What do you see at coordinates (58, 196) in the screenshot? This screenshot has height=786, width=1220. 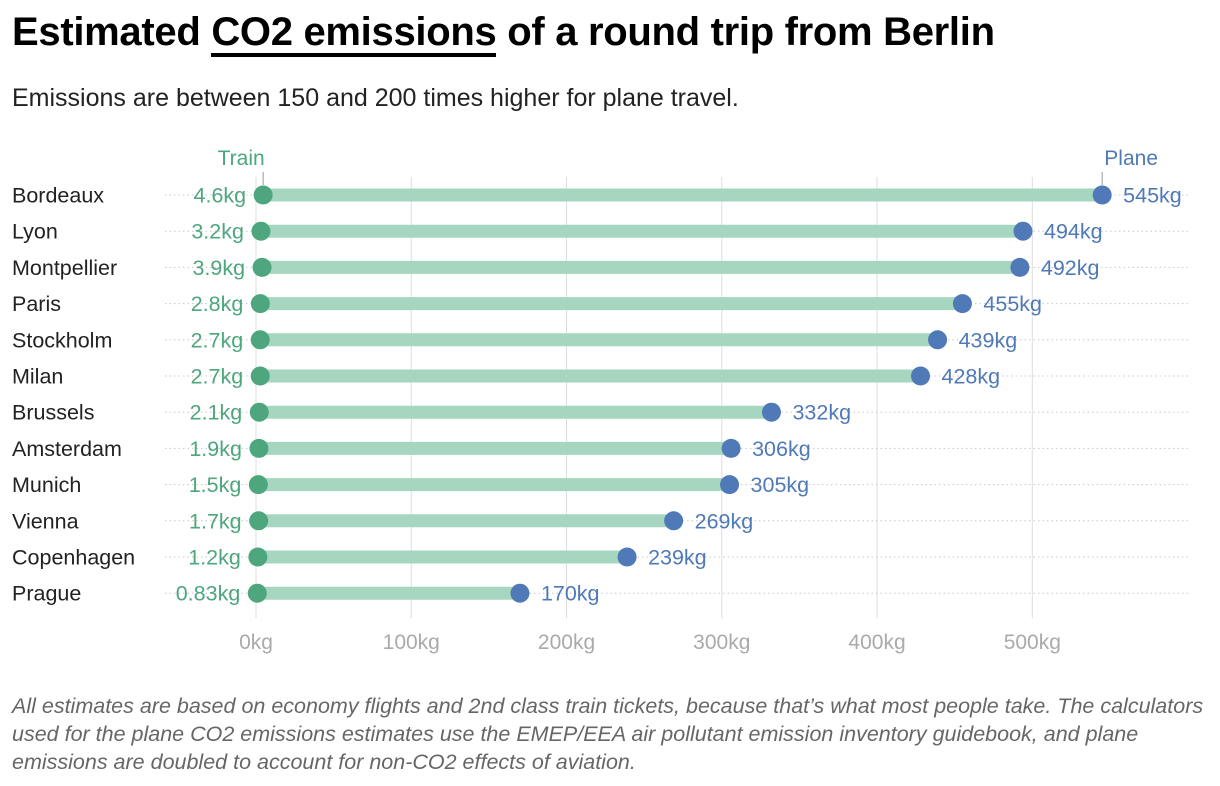 I see `city-label: Bordeaux` at bounding box center [58, 196].